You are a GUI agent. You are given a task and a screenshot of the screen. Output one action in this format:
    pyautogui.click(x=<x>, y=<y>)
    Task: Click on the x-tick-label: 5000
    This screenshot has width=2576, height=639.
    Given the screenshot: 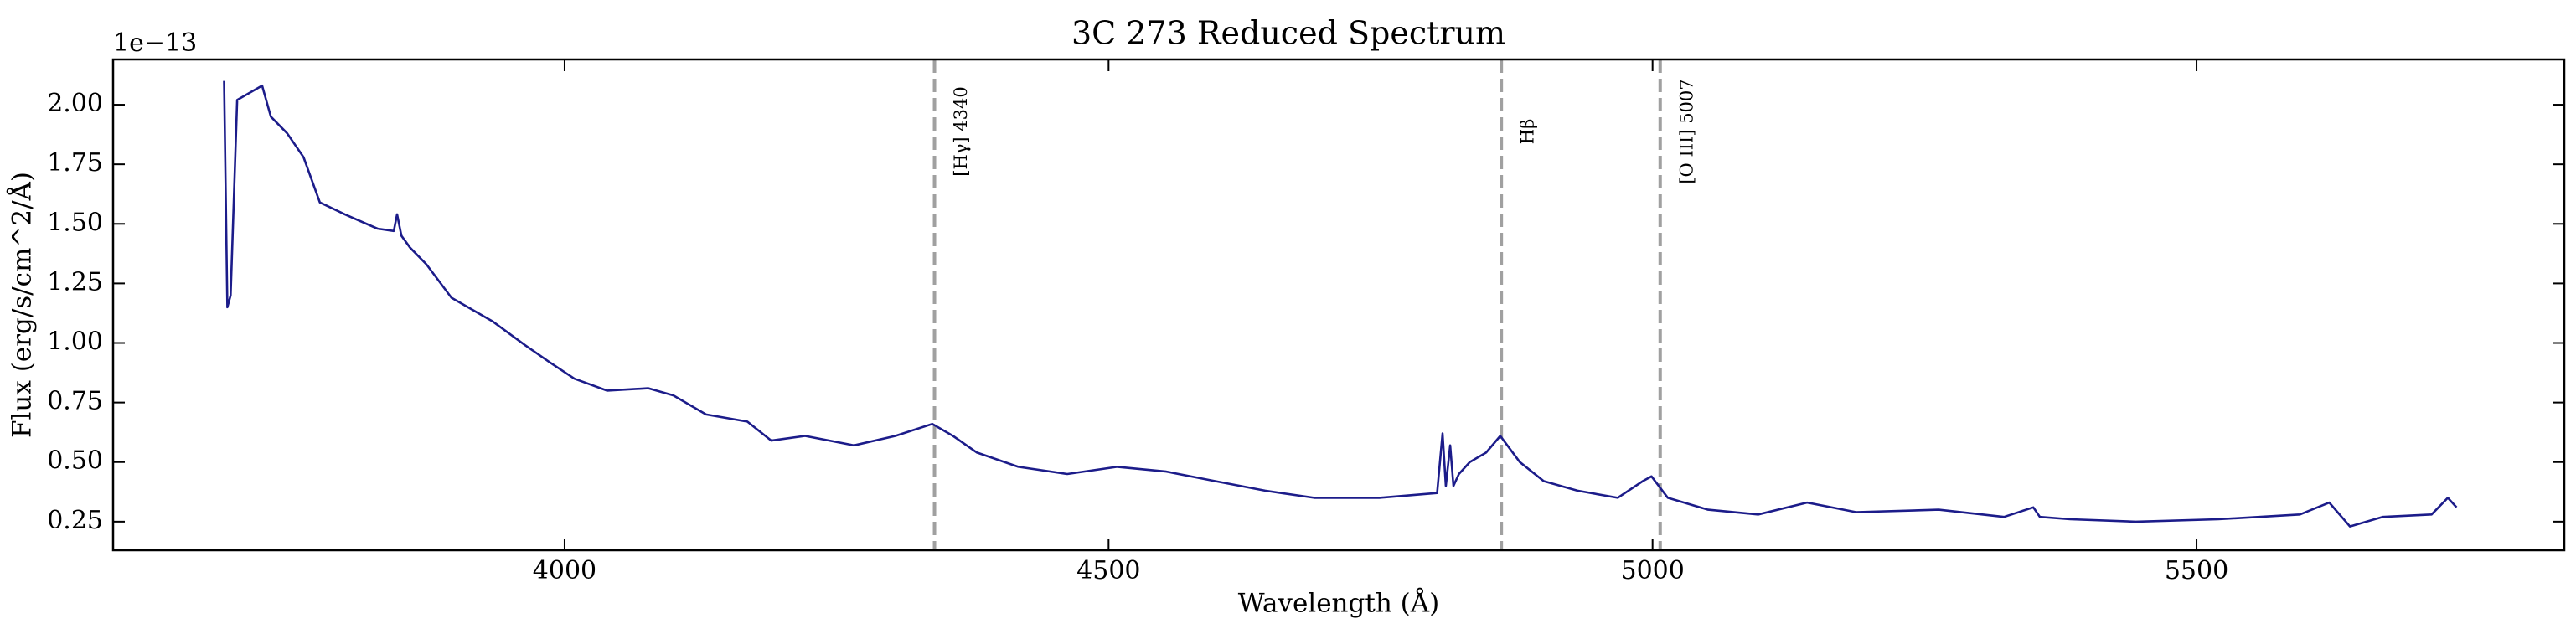 What is the action you would take?
    pyautogui.click(x=1652, y=570)
    